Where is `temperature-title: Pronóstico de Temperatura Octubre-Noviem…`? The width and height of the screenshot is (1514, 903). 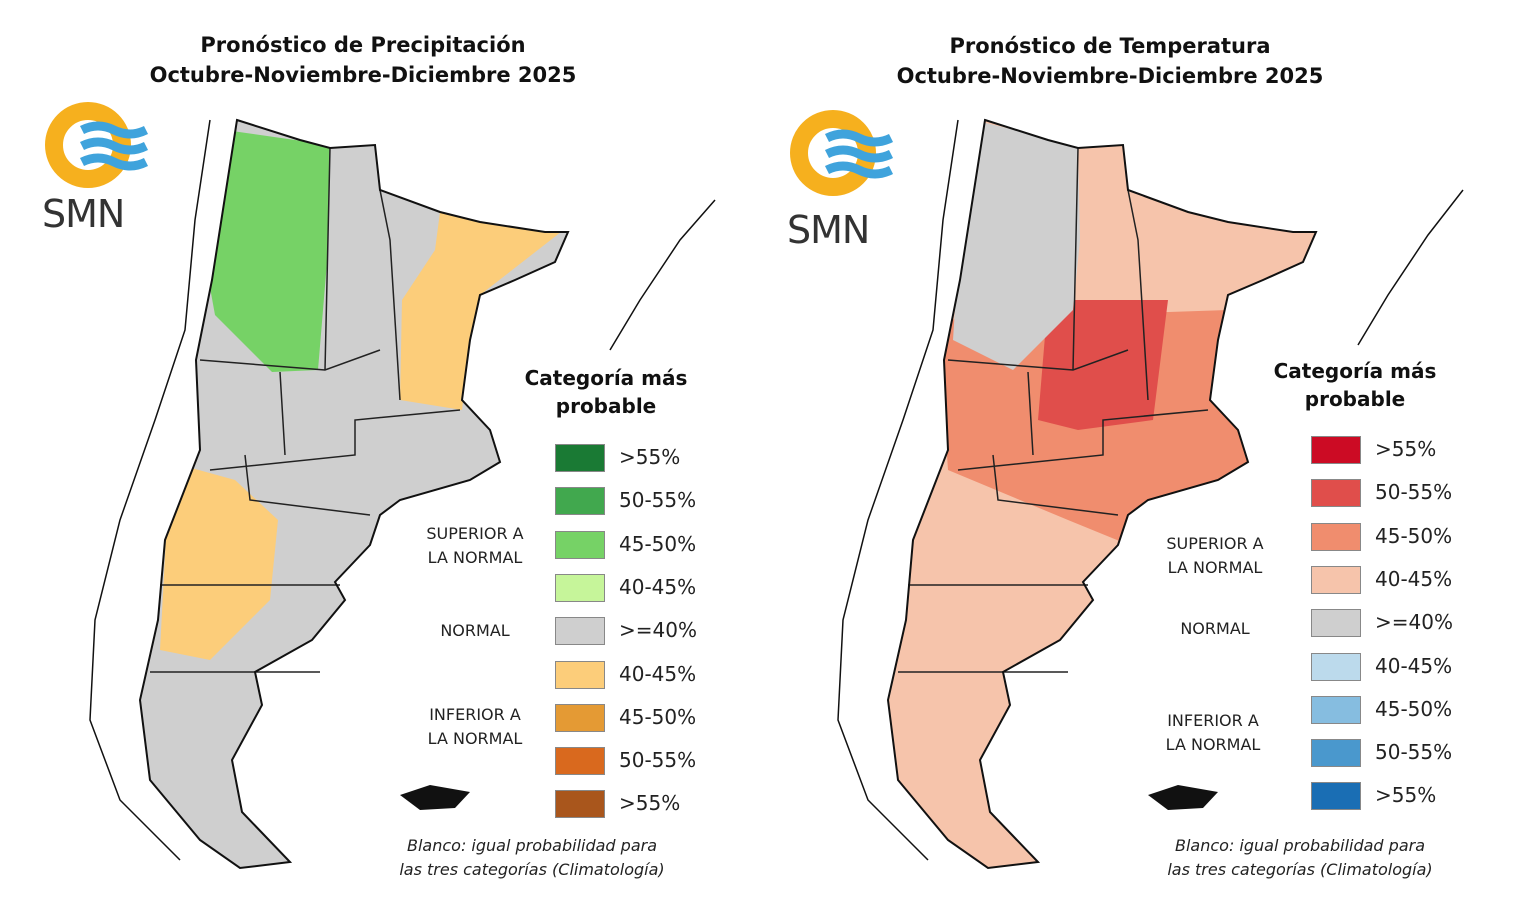
temperature-title: Pronóstico de Temperatura Octubre-Noviem… is located at coordinates (1110, 61).